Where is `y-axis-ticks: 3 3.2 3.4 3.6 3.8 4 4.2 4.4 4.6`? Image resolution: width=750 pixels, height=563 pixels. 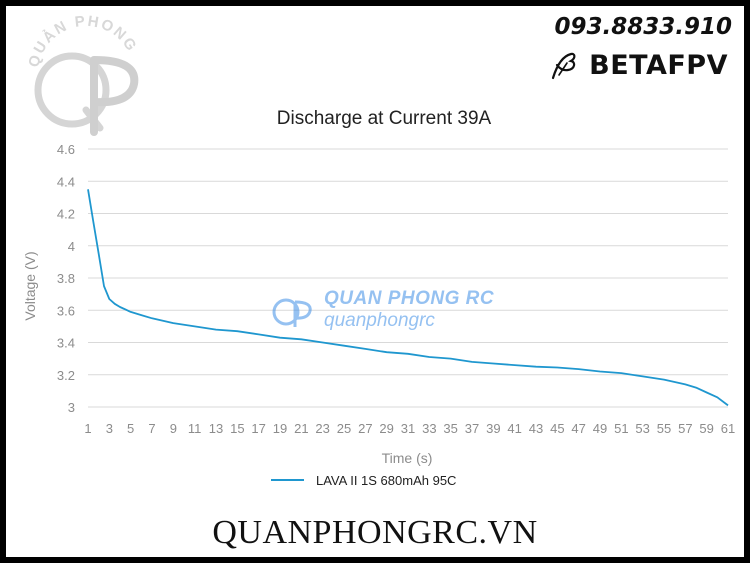 y-axis-ticks: 3 3.2 3.4 3.6 3.8 4 4.2 4.4 4.6 is located at coordinates (66, 278).